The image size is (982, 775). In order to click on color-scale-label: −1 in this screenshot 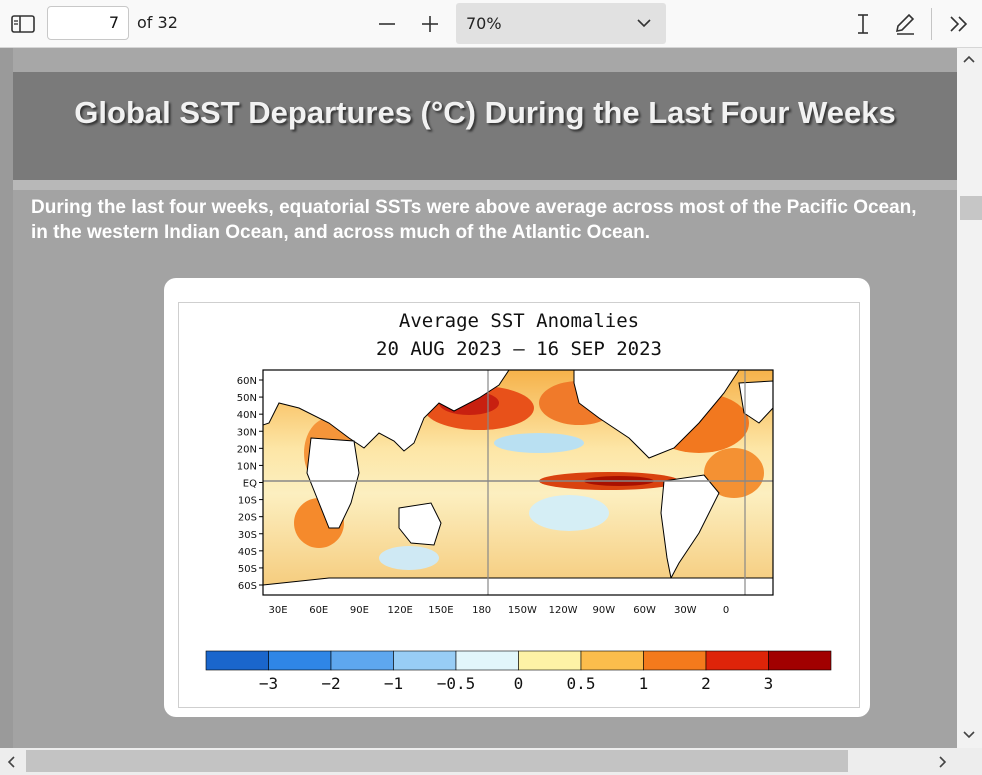, I will do `click(393, 683)`.